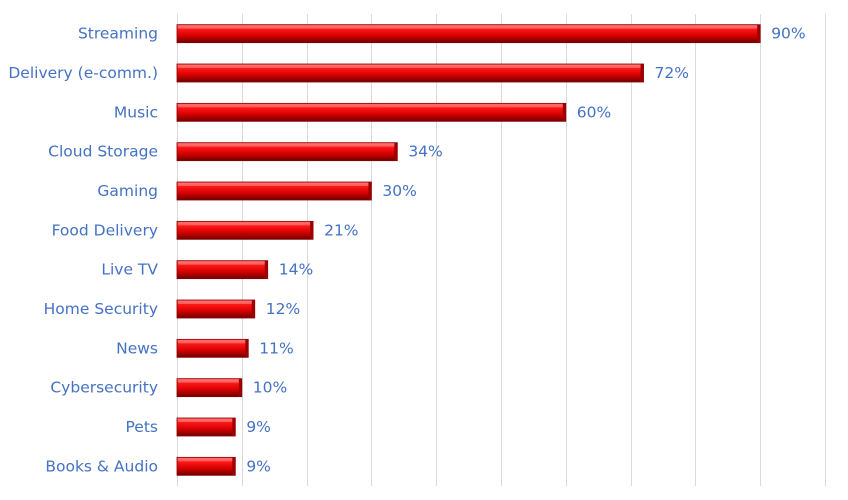 The image size is (848, 500). What do you see at coordinates (129, 270) in the screenshot?
I see `category-label: Live TV` at bounding box center [129, 270].